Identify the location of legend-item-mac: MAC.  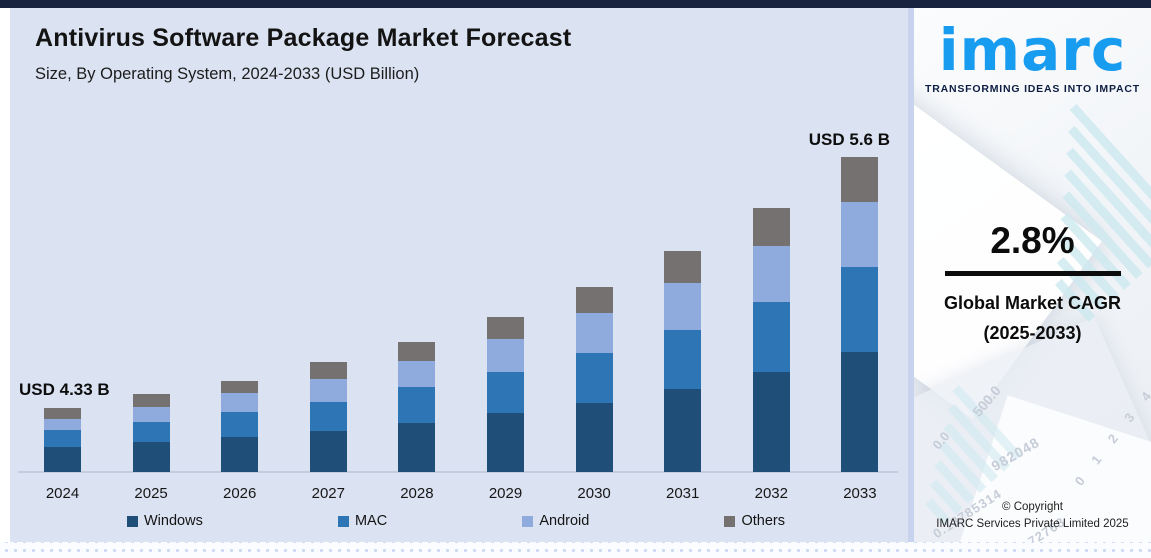
(362, 521).